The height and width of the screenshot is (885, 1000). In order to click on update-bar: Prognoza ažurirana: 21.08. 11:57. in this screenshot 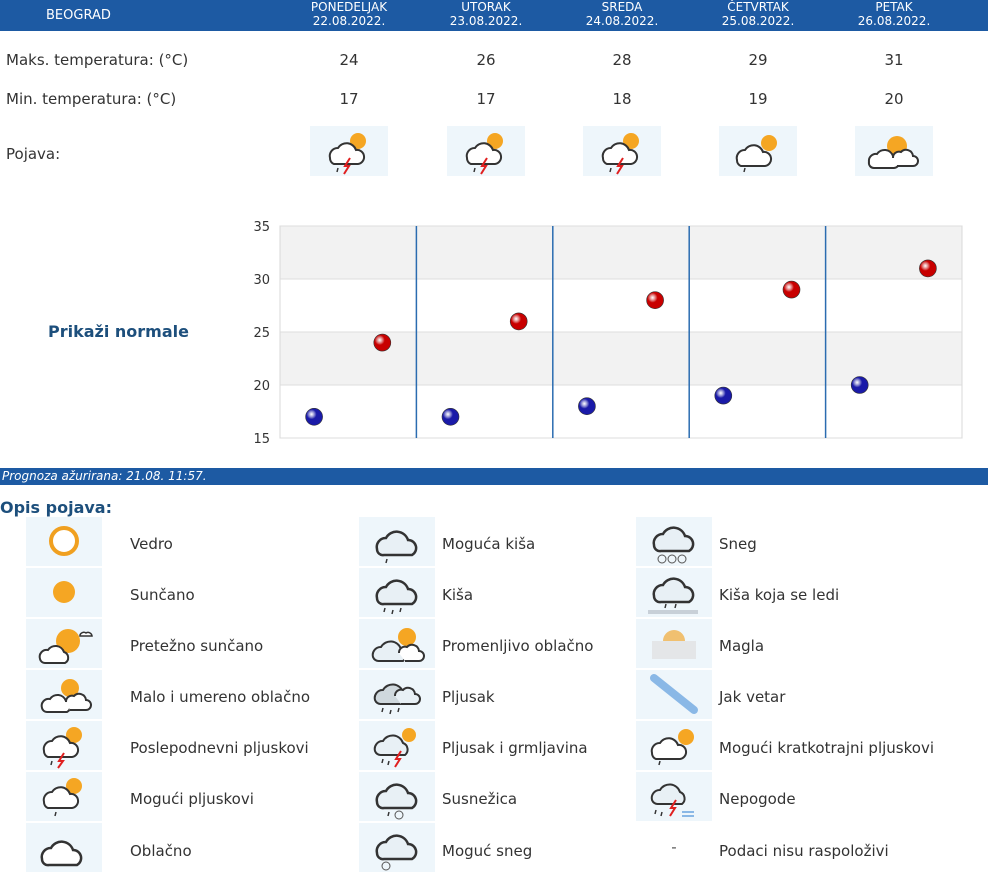, I will do `click(494, 476)`.